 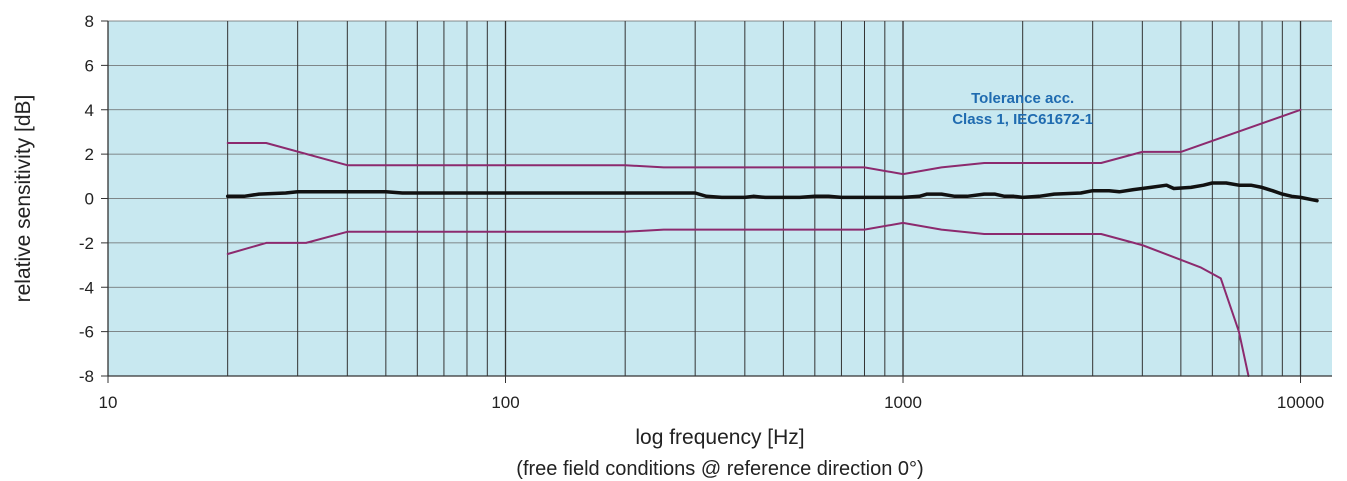 I want to click on y-tick-label: -2, so click(x=86, y=243).